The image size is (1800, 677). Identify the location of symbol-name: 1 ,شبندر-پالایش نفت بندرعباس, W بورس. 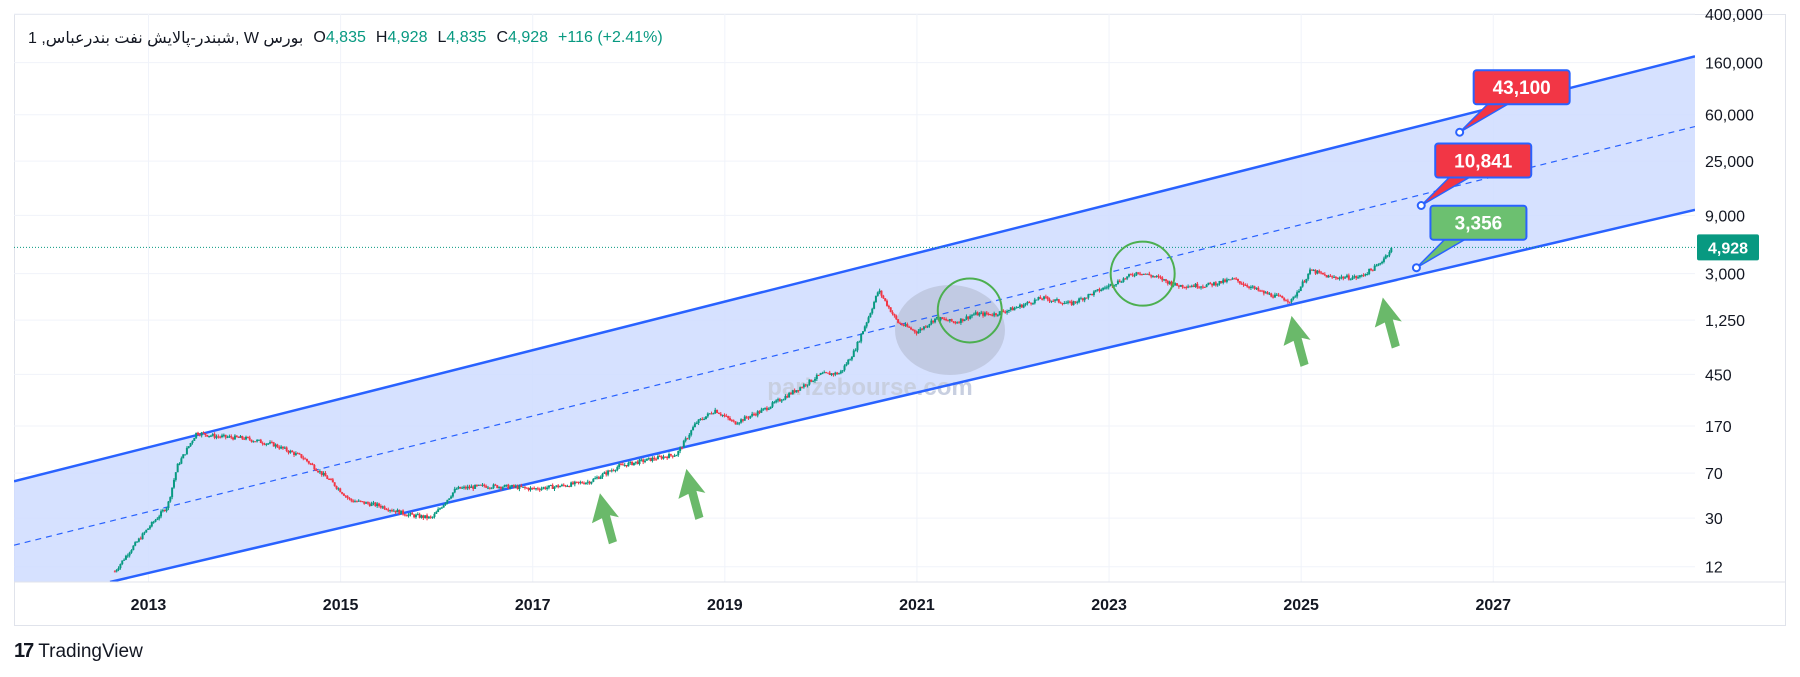
(166, 38).